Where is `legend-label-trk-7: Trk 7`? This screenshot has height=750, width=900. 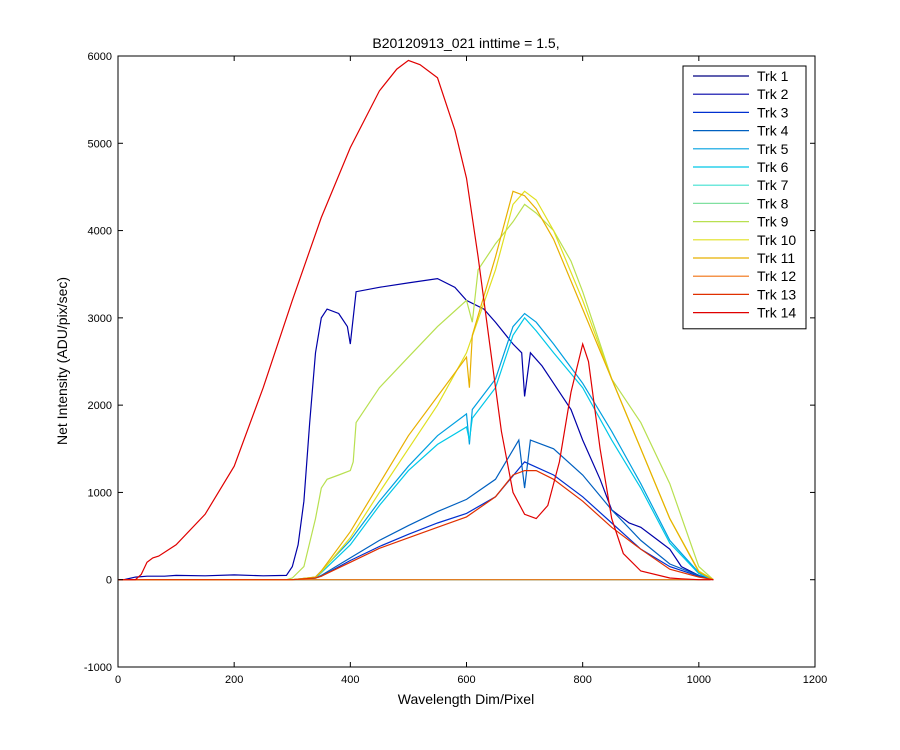 legend-label-trk-7: Trk 7 is located at coordinates (773, 185).